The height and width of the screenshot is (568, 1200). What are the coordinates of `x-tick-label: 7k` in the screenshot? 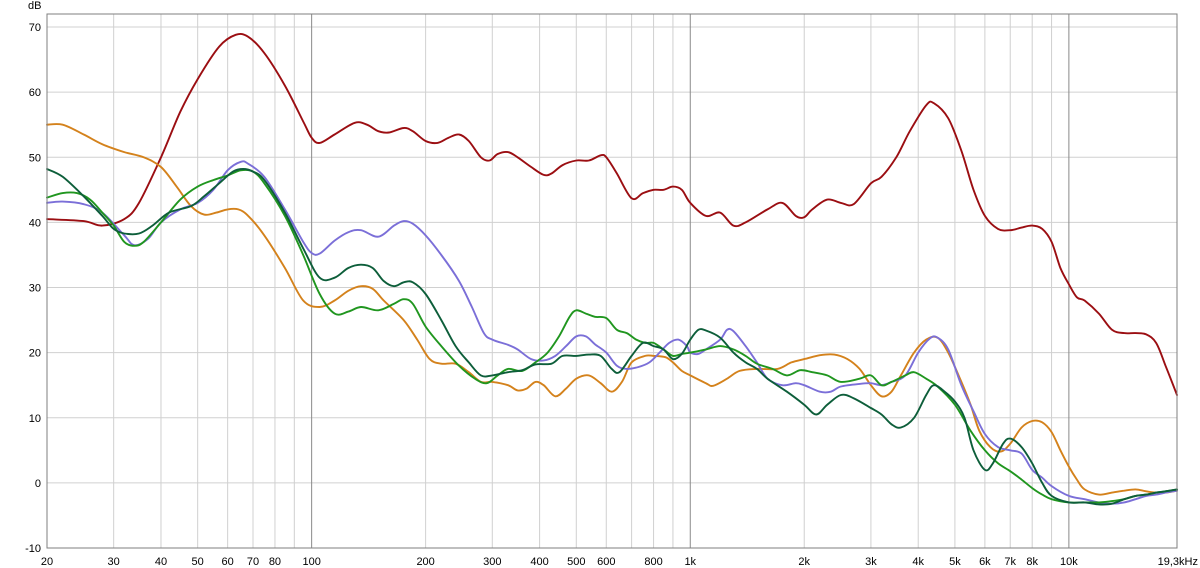 It's located at (1010, 562).